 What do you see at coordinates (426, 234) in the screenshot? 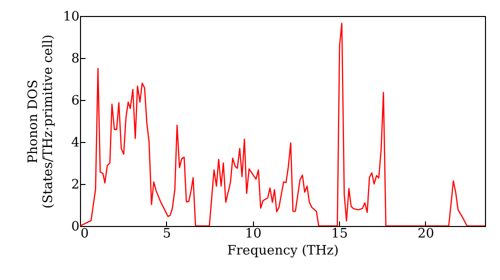
I see `x-tick-label: 20` at bounding box center [426, 234].